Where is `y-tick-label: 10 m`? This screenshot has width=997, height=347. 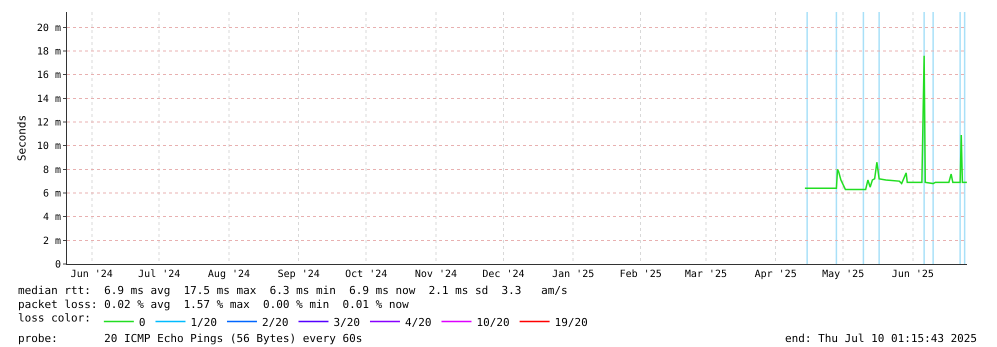
y-tick-label: 10 m is located at coordinates (48, 146).